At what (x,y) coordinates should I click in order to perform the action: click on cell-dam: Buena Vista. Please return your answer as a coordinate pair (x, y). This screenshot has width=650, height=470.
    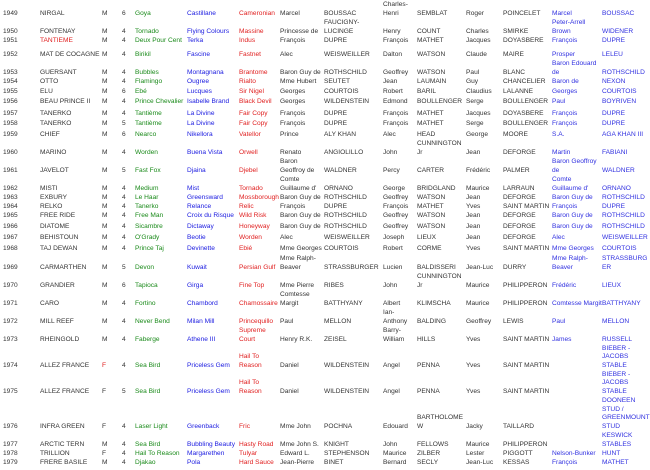
    Looking at the image, I should click on (205, 152).